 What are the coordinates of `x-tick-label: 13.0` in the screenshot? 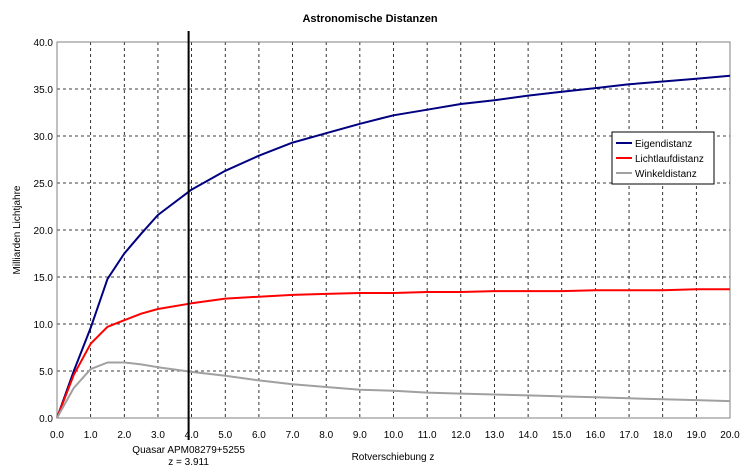 It's located at (495, 435).